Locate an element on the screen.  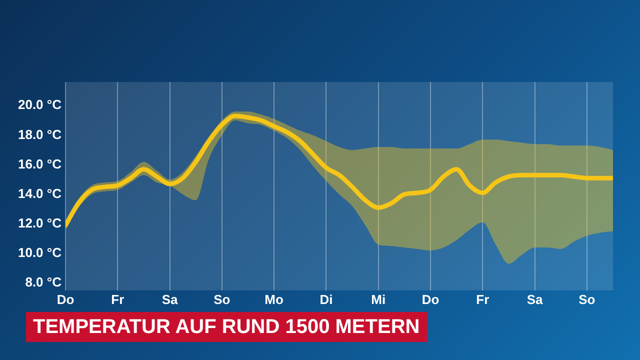
y-tick-label: 20.0 °C is located at coordinates (40, 104).